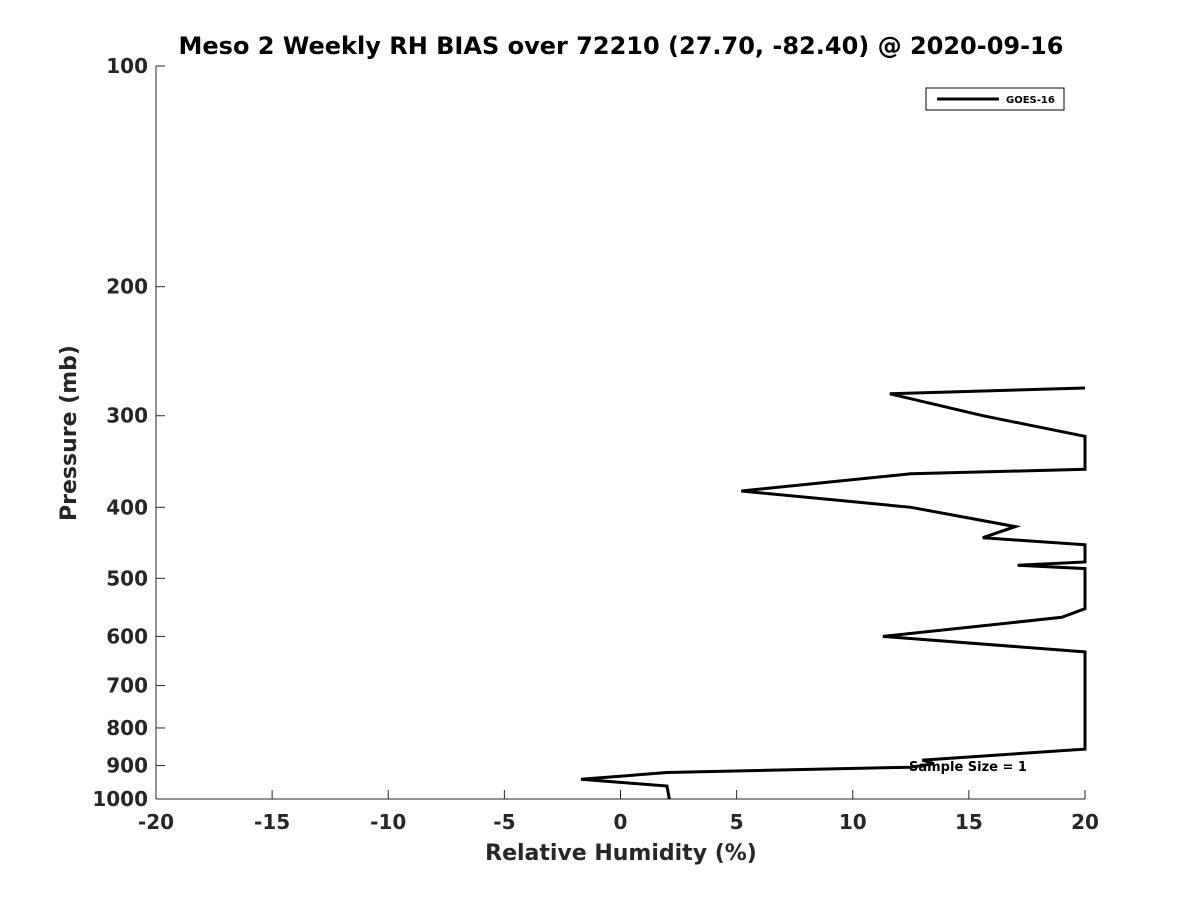 Image resolution: width=1200 pixels, height=900 pixels. I want to click on y-tick-label: 100, so click(127, 66).